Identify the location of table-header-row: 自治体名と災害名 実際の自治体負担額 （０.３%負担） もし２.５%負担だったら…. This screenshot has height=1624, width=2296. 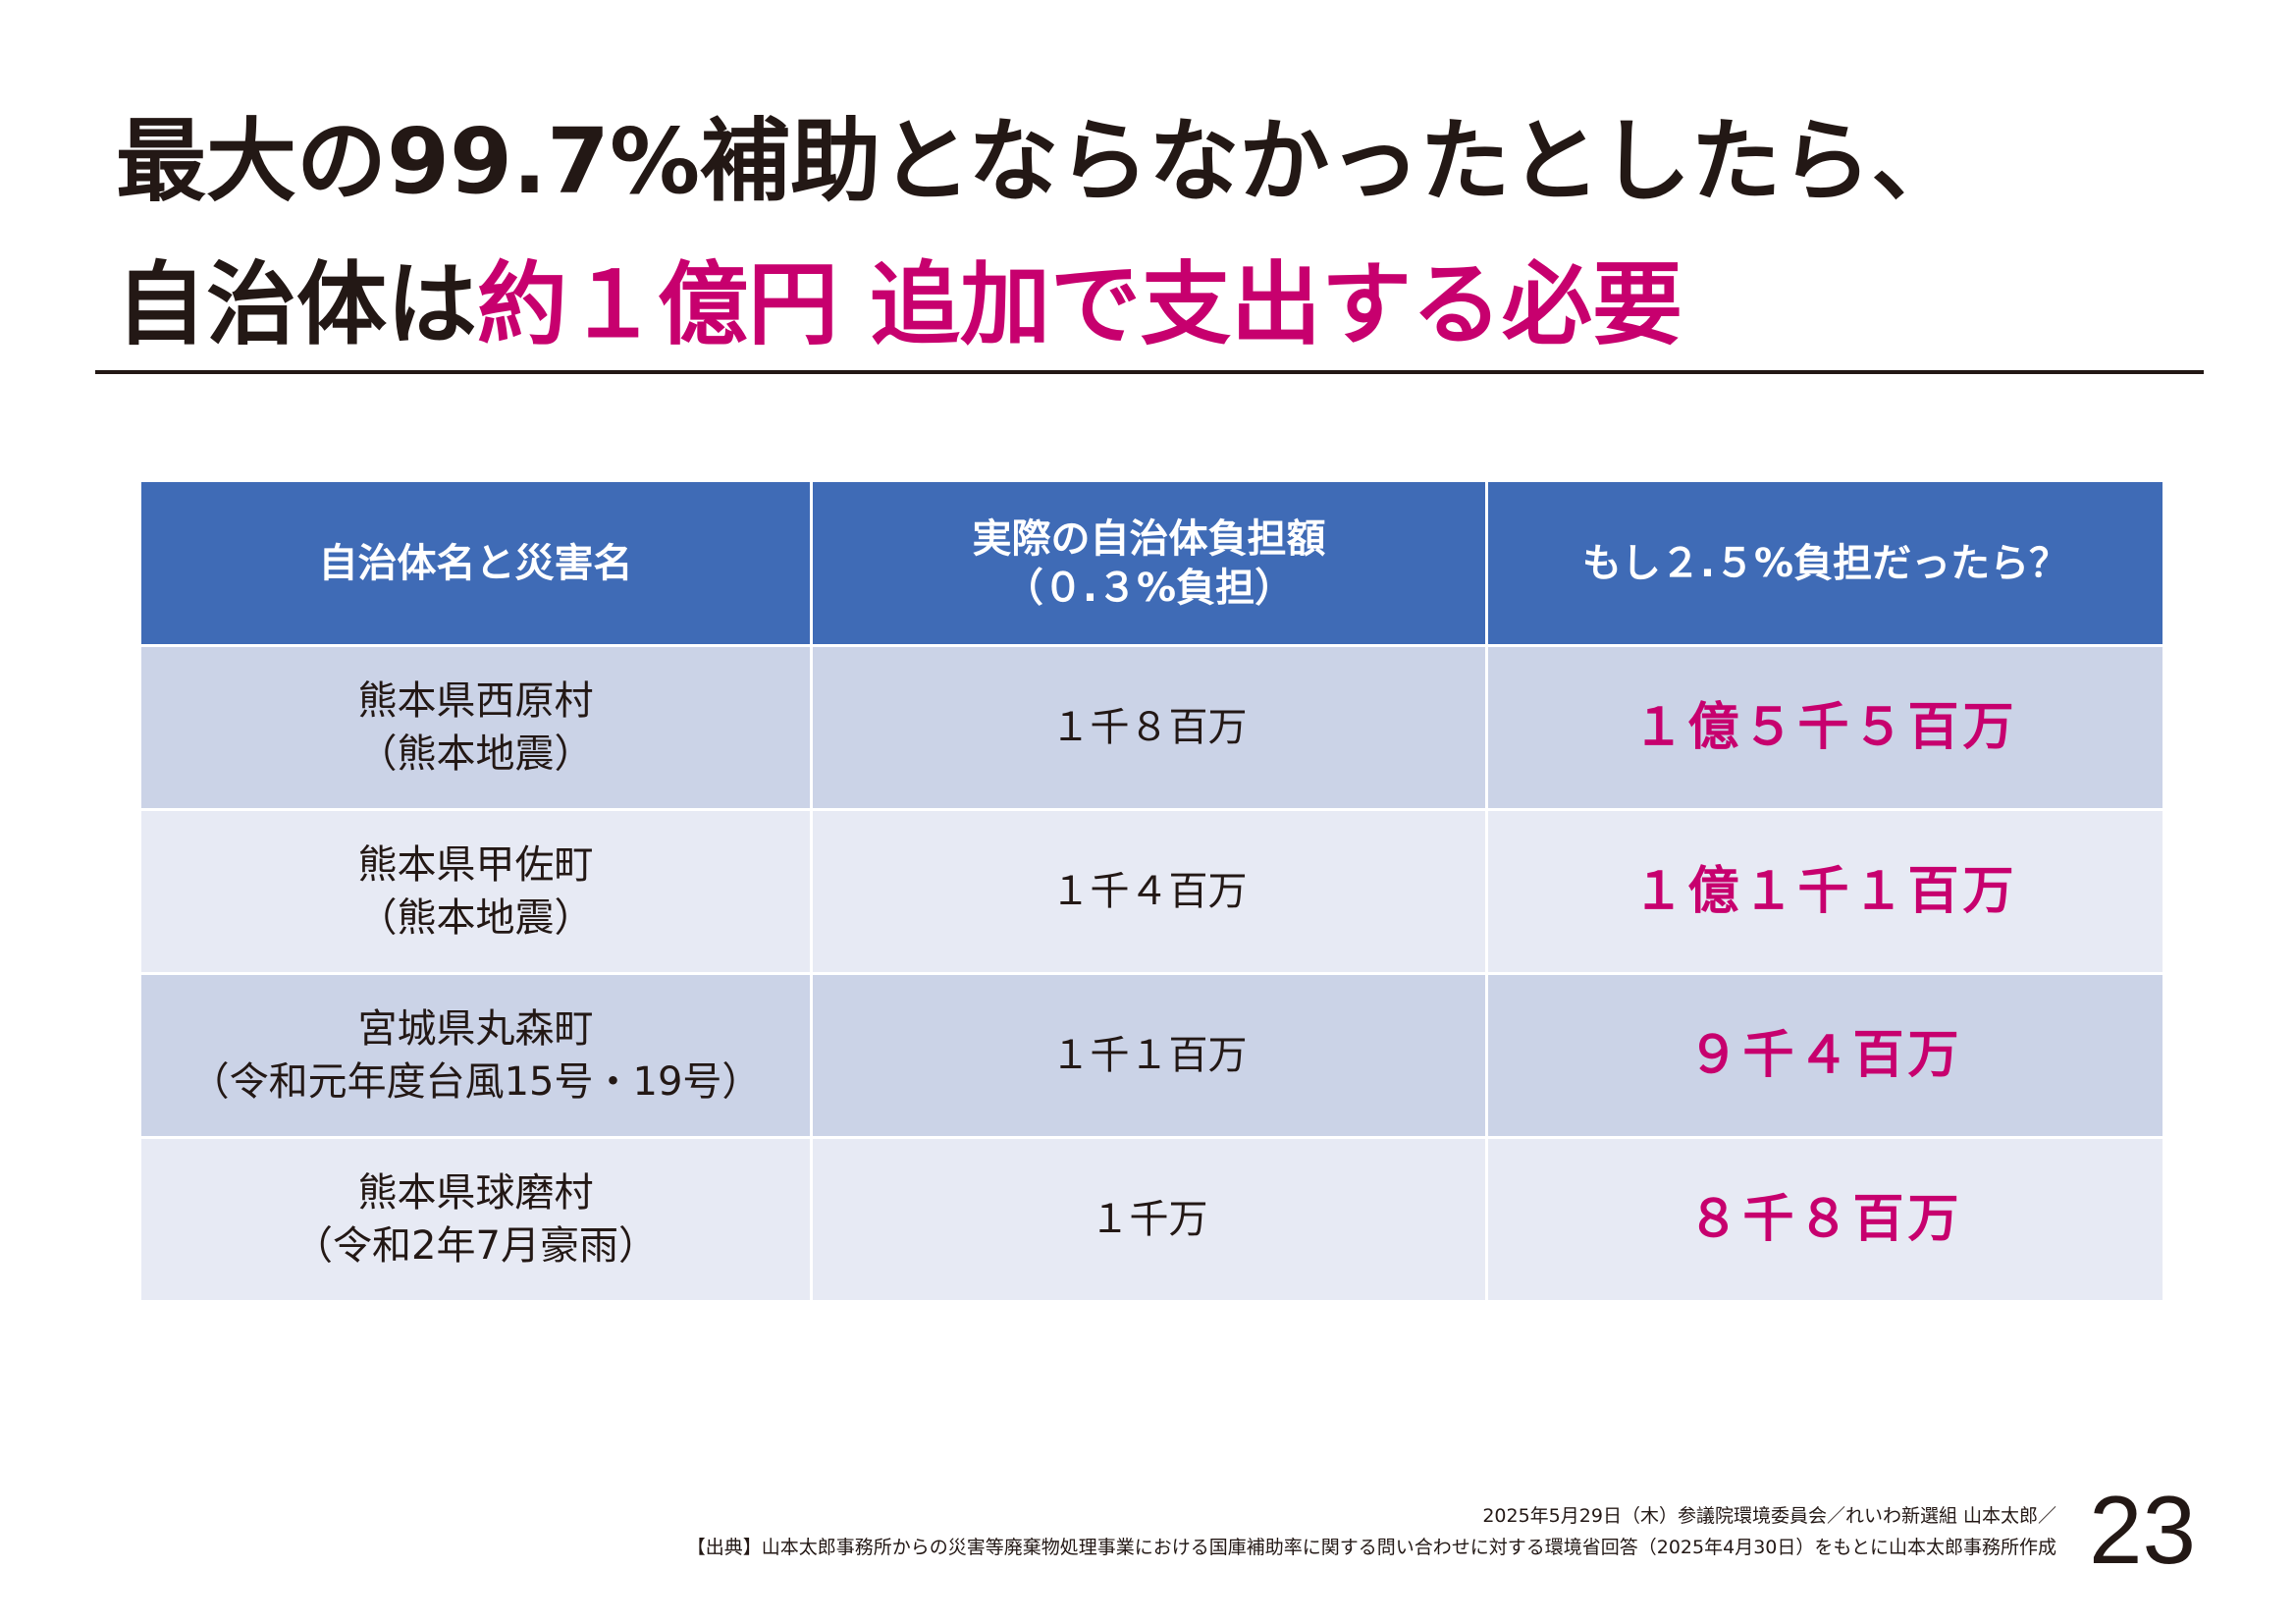
(1151, 563).